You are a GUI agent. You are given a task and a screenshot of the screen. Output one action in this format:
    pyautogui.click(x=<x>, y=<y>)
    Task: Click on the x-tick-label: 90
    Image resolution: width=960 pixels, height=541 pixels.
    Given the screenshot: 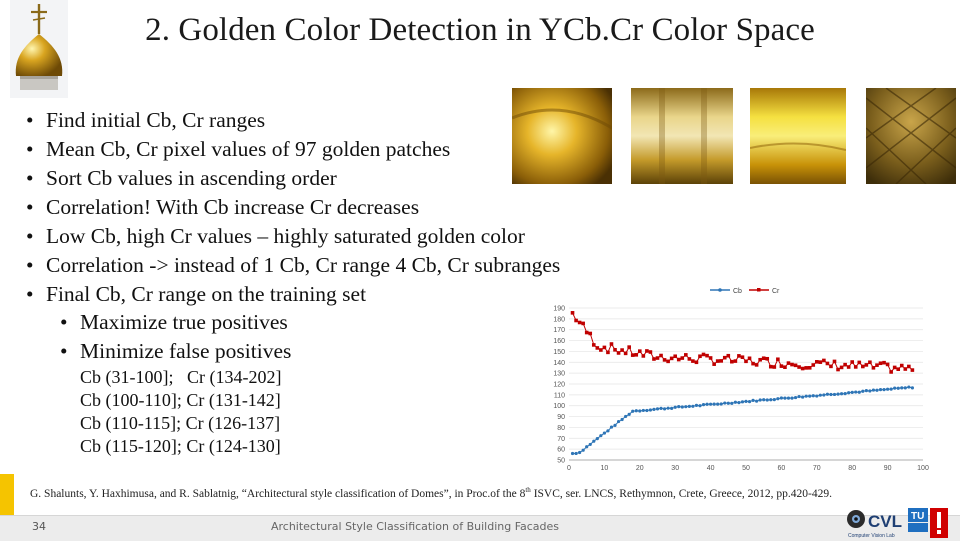 What is the action you would take?
    pyautogui.click(x=888, y=468)
    